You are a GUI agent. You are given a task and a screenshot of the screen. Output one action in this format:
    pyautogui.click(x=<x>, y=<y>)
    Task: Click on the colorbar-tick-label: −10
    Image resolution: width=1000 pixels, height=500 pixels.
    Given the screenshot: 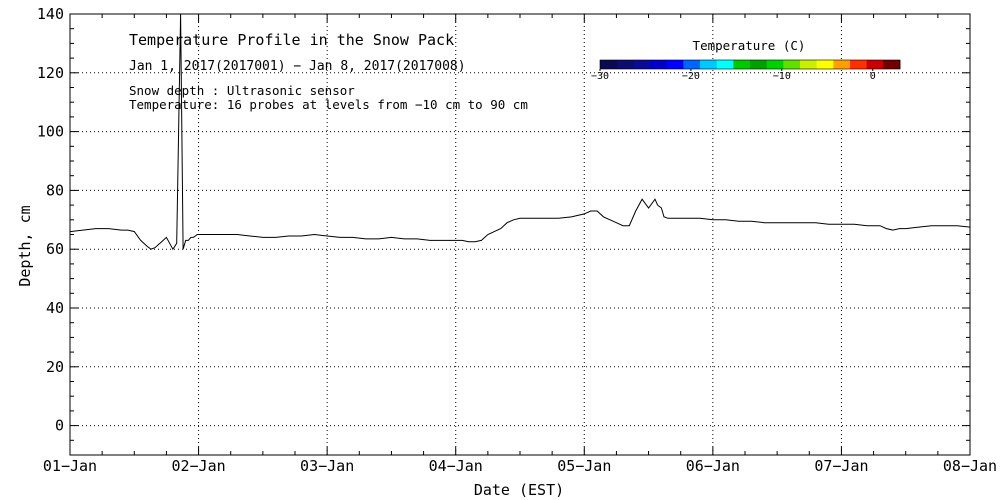 What is the action you would take?
    pyautogui.click(x=782, y=76)
    